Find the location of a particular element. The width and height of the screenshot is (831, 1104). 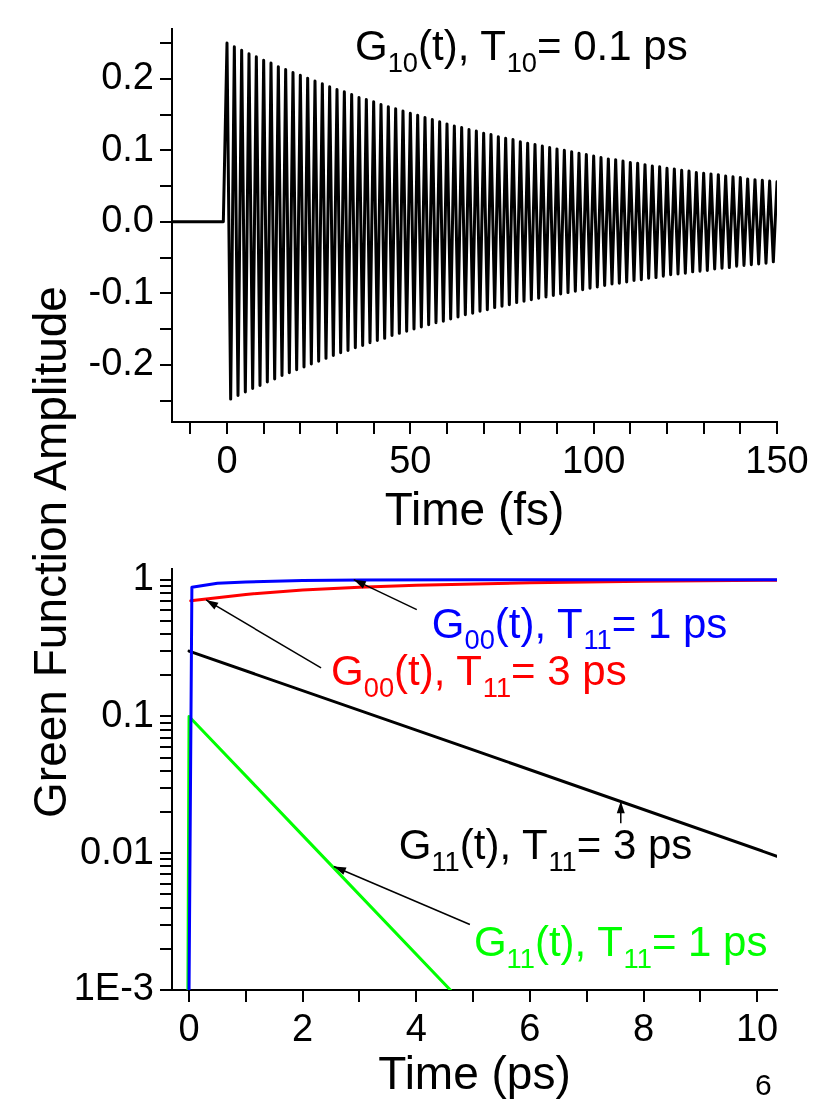

x-axis-title: Time (ps) is located at coordinates (474, 1073).